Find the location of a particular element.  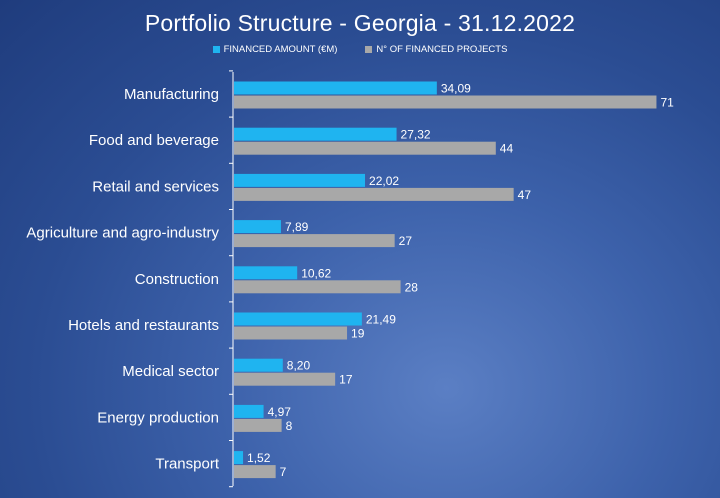

data-label-financed-amount: 21,49 is located at coordinates (381, 320).